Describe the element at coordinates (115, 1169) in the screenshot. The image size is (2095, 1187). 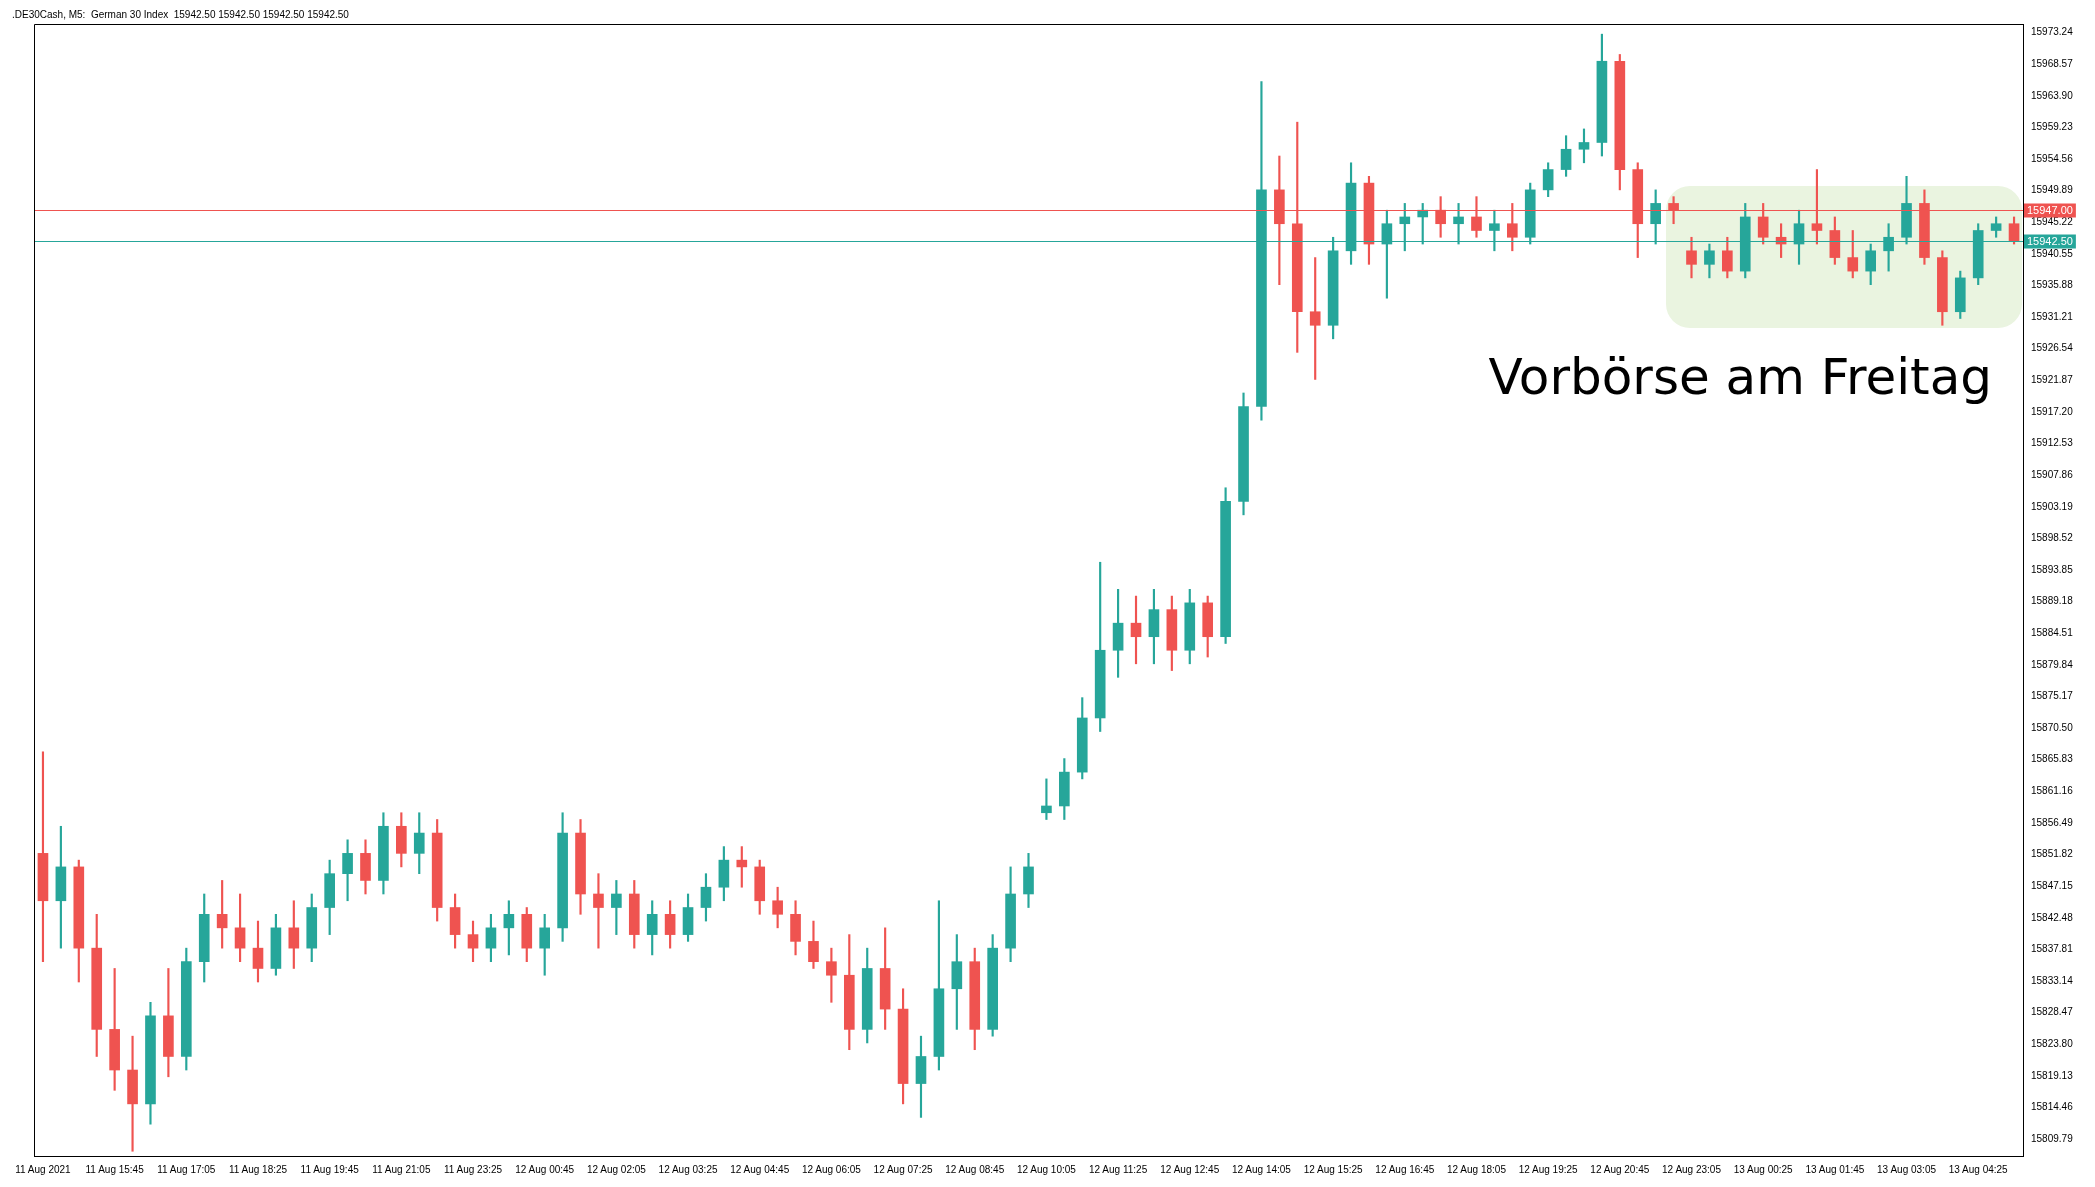
I see `x-tick-label: 11 Aug 15:45` at that location.